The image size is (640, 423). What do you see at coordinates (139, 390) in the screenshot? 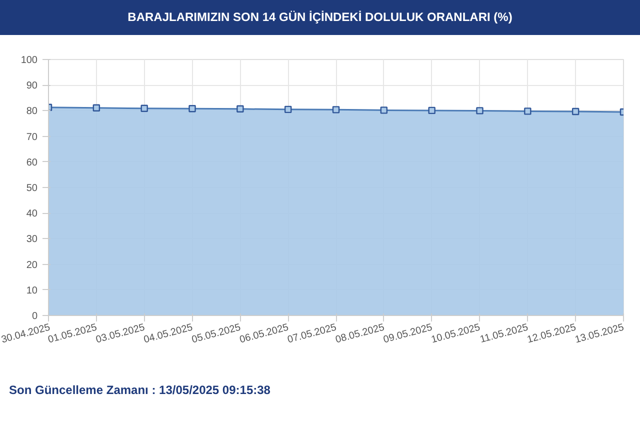
I see `text: Son Güncelleme Zamanı : 13/05/2025 09:15:38` at bounding box center [139, 390].